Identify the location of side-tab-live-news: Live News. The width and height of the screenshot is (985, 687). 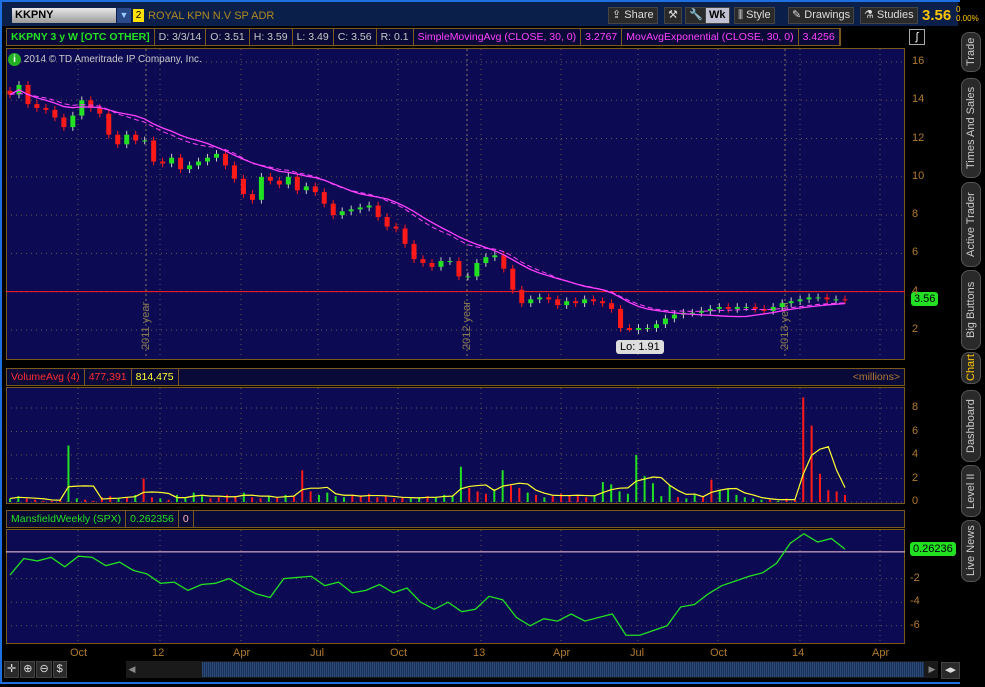
(971, 551).